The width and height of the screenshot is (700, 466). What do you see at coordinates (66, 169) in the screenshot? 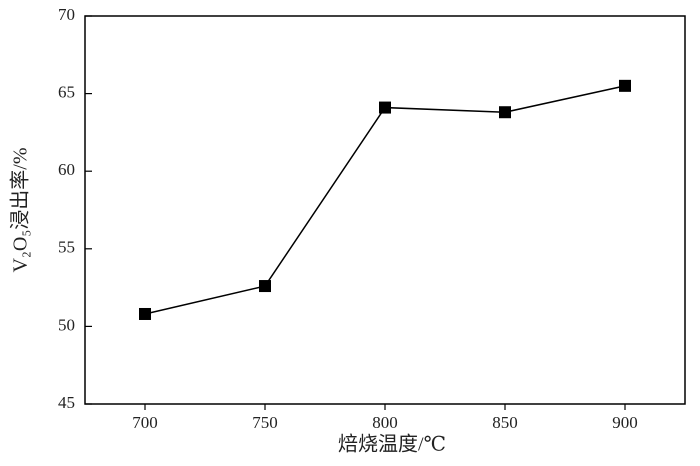
I see `y-tick-label: 60` at bounding box center [66, 169].